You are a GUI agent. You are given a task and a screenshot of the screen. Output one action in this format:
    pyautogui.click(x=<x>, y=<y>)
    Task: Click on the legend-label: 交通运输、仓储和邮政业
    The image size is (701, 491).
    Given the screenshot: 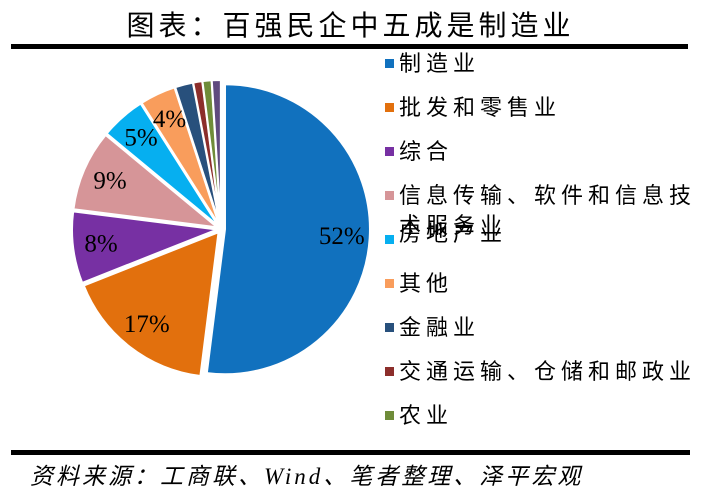 What is the action you would take?
    pyautogui.click(x=548, y=371)
    